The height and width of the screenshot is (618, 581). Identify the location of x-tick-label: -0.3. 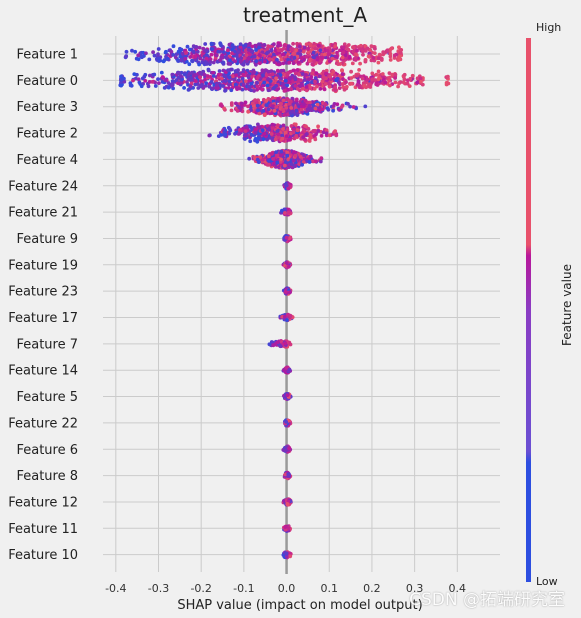
(158, 588).